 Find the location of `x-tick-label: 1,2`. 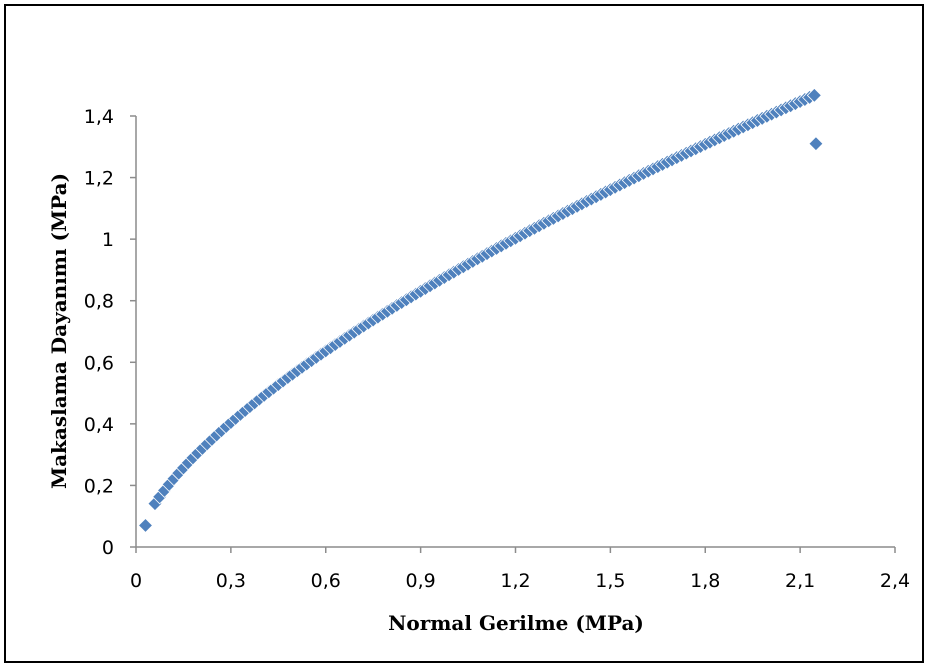

x-tick-label: 1,2 is located at coordinates (515, 581).